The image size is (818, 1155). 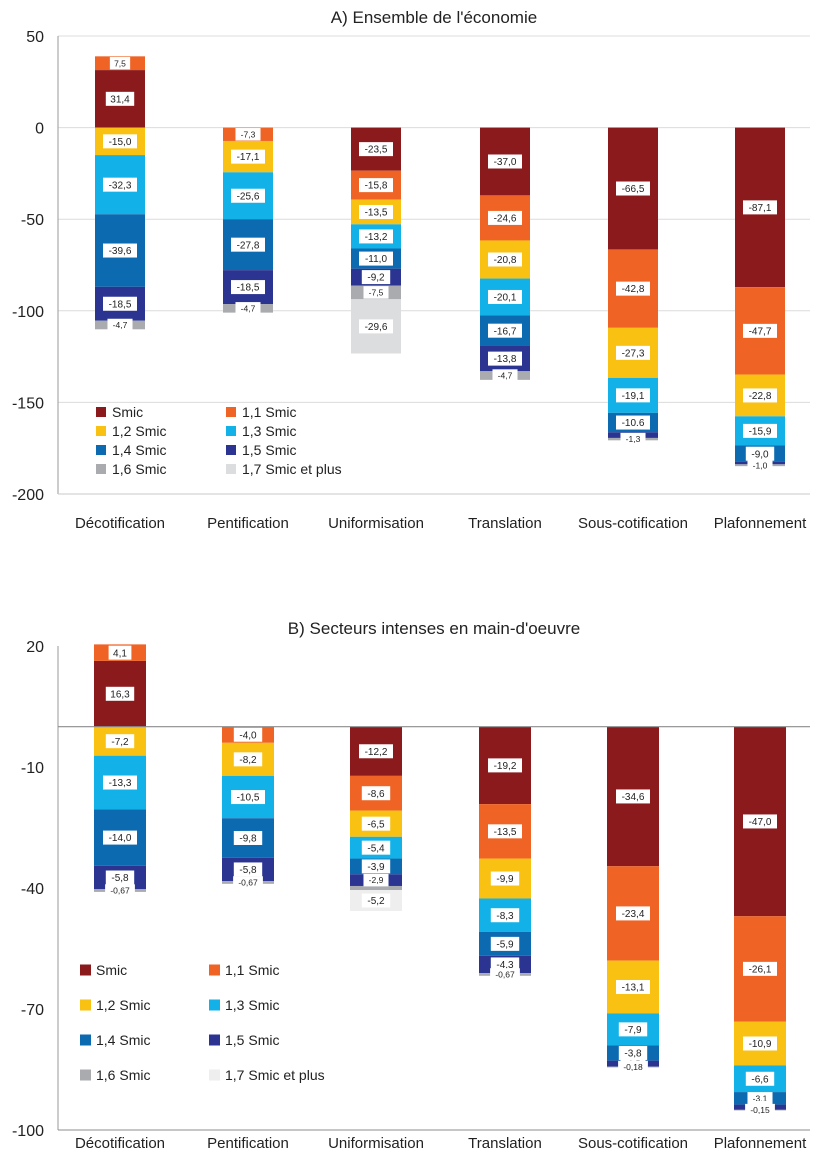 I want to click on data-label: -16,7, so click(x=505, y=330).